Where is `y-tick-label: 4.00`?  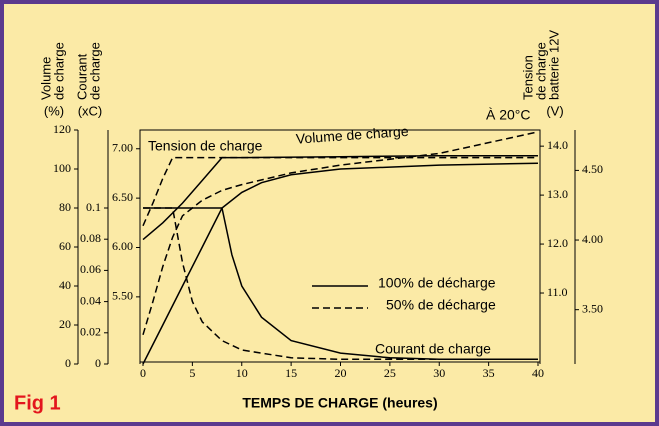
y-tick-label: 4.00 is located at coordinates (592, 239).